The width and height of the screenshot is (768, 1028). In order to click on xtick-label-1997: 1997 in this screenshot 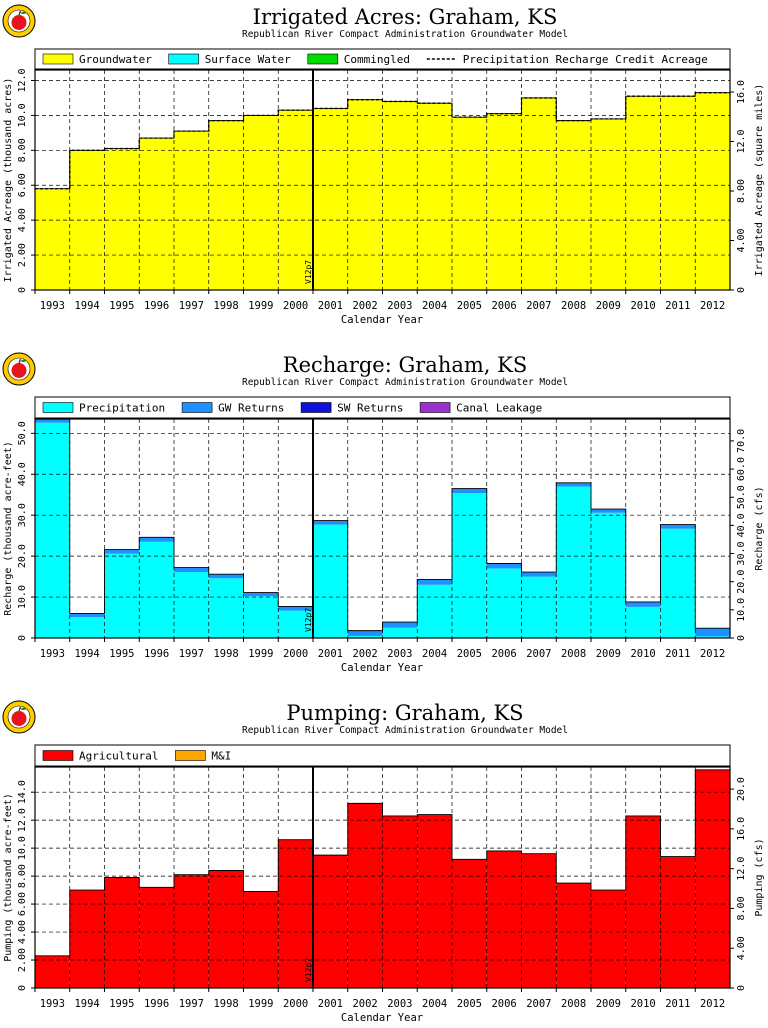, I will do `click(191, 1004)`.